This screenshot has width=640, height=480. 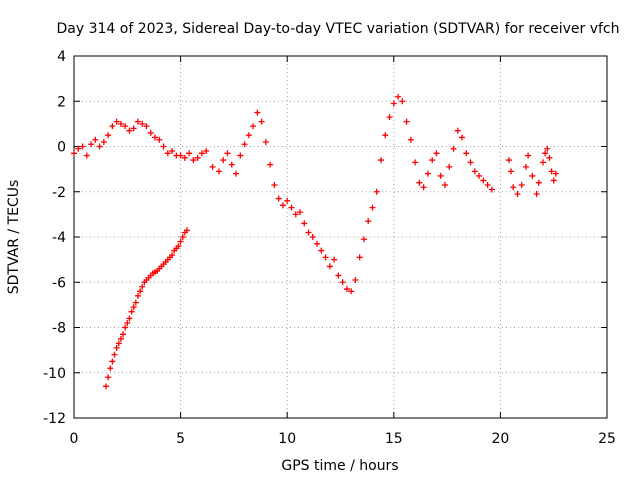 I want to click on y-tick-label: 0, so click(x=61, y=148).